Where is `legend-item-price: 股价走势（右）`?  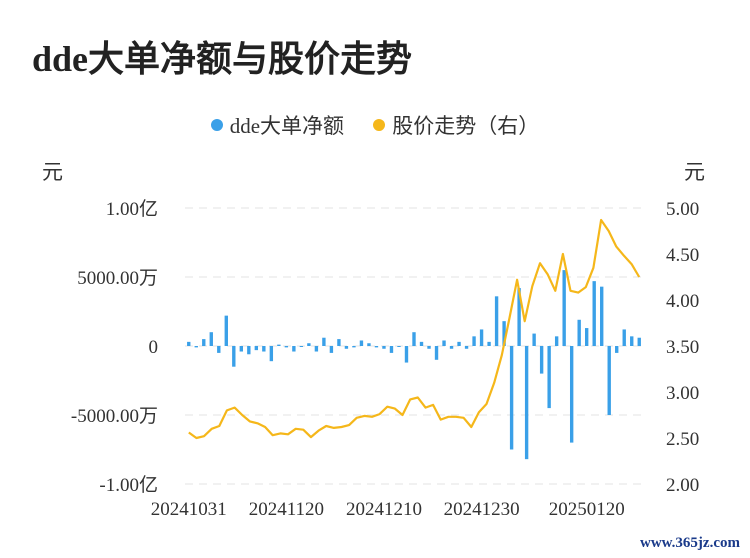 legend-item-price: 股价走势（右） is located at coordinates (456, 125).